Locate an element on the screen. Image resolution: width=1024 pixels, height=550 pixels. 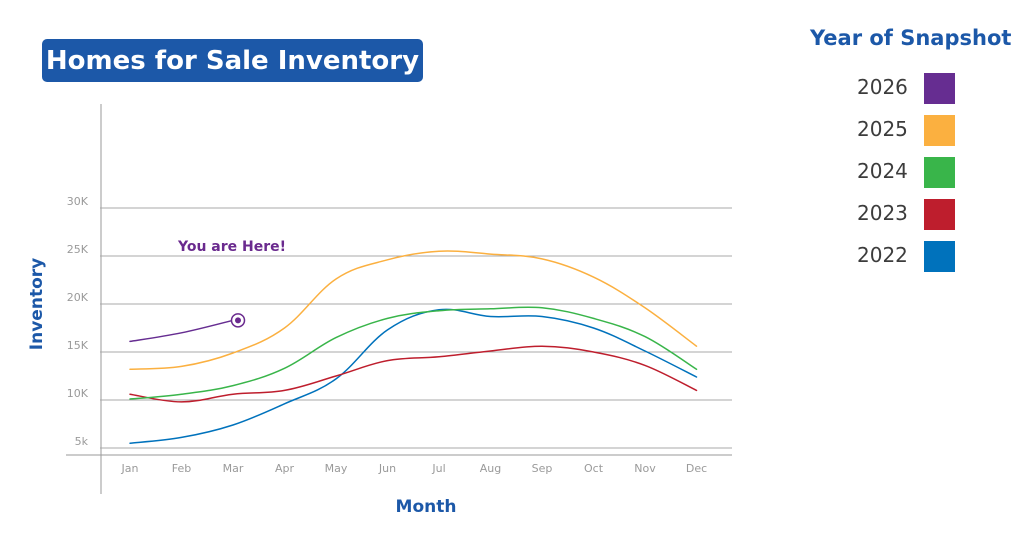
legend-title: Year of Snapshot is located at coordinates (911, 38).